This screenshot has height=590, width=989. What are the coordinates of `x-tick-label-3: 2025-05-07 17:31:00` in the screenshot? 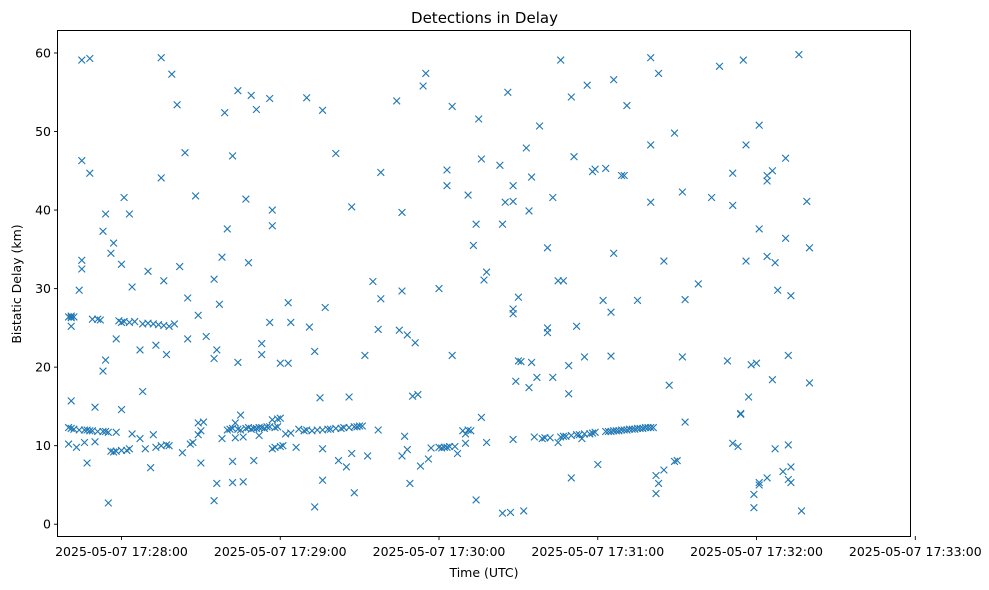 It's located at (597, 551).